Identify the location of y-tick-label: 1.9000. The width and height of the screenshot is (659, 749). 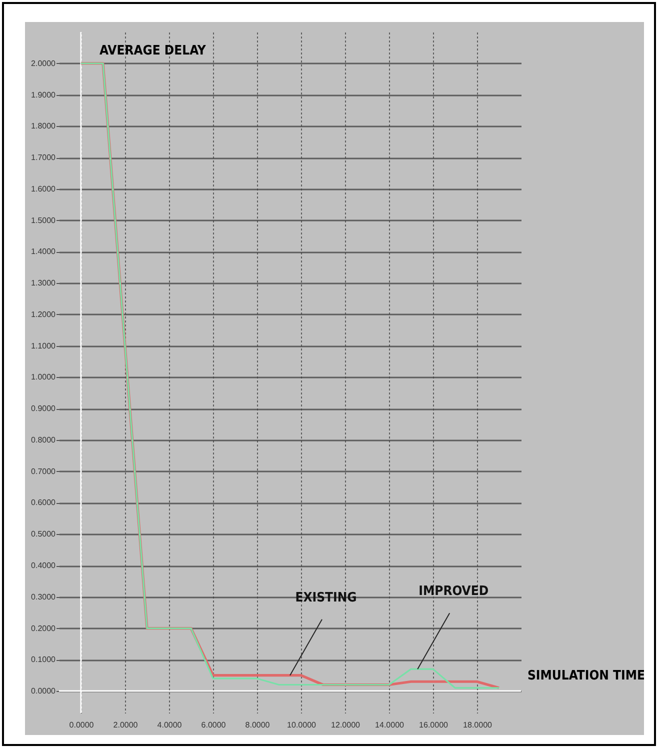
(43, 95).